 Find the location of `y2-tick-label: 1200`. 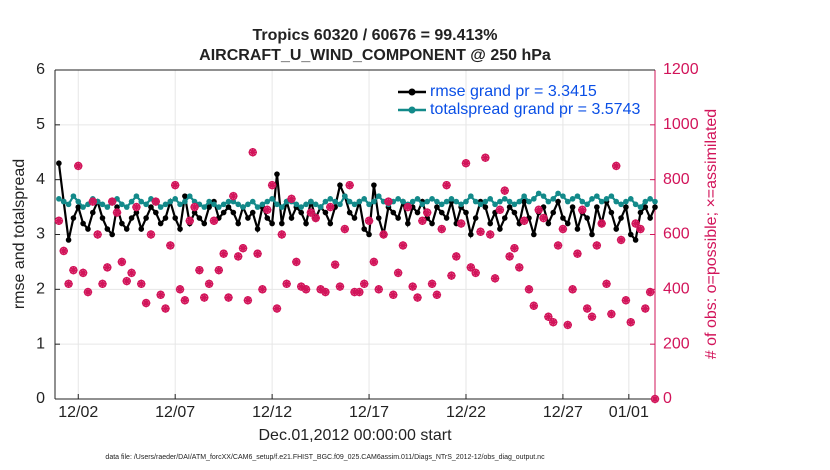

y2-tick-label: 1200 is located at coordinates (681, 69).